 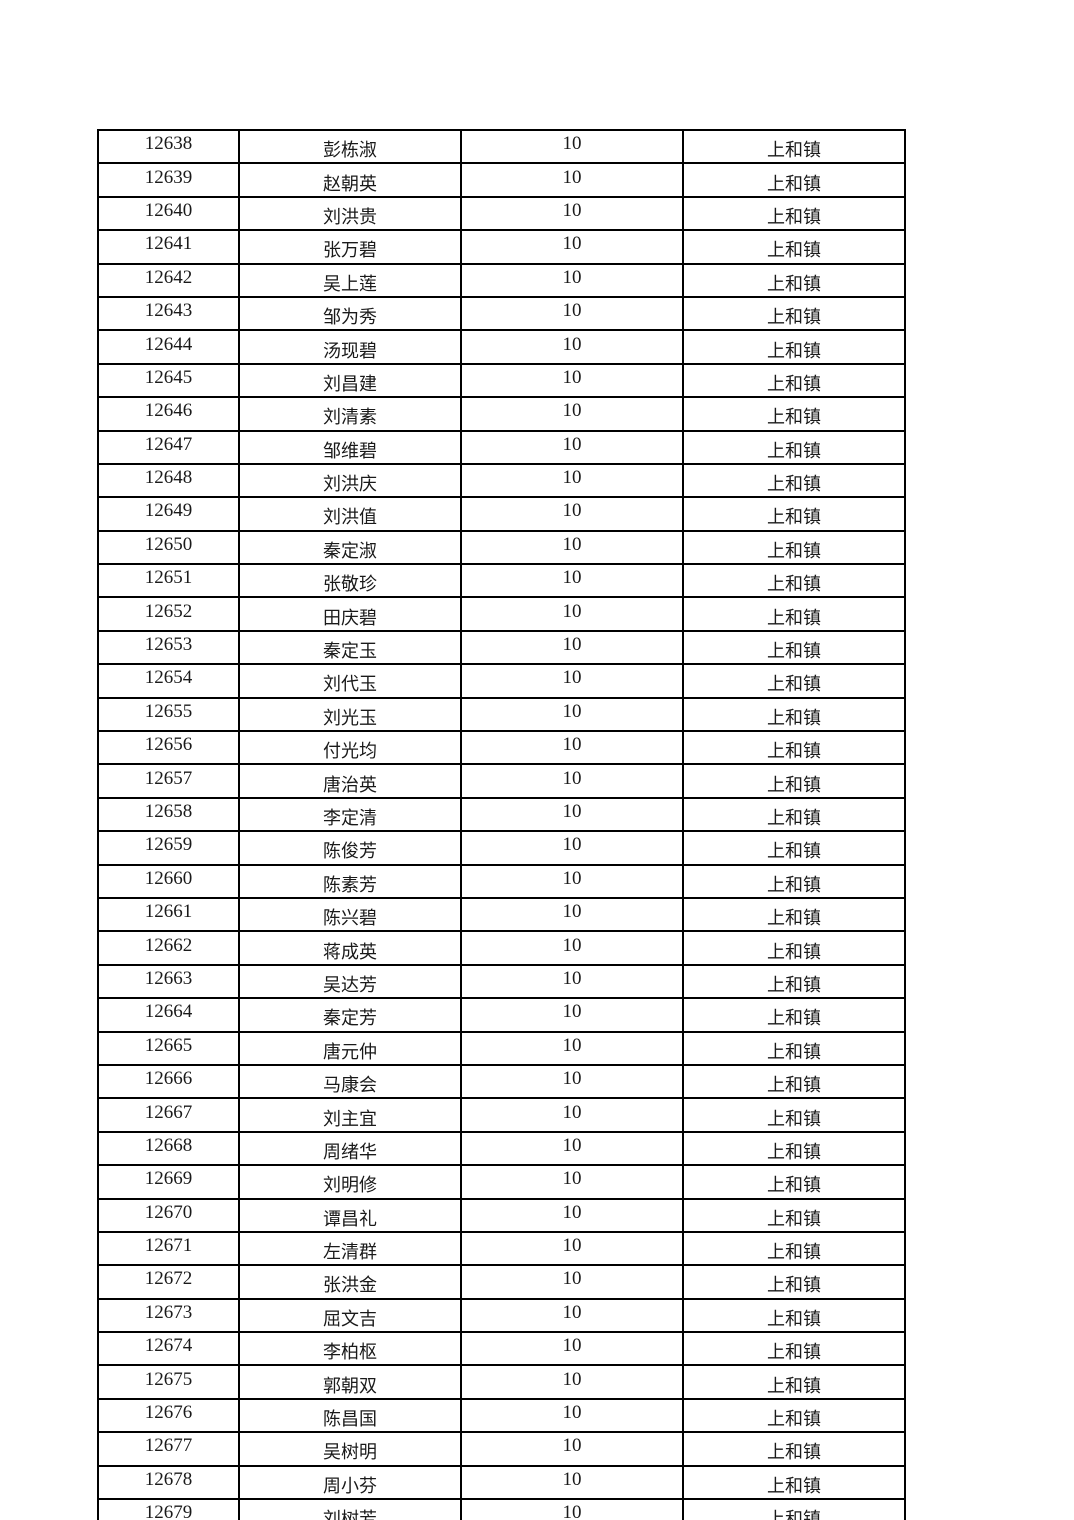 What do you see at coordinates (168, 247) in the screenshot?
I see `cell-id: 12641` at bounding box center [168, 247].